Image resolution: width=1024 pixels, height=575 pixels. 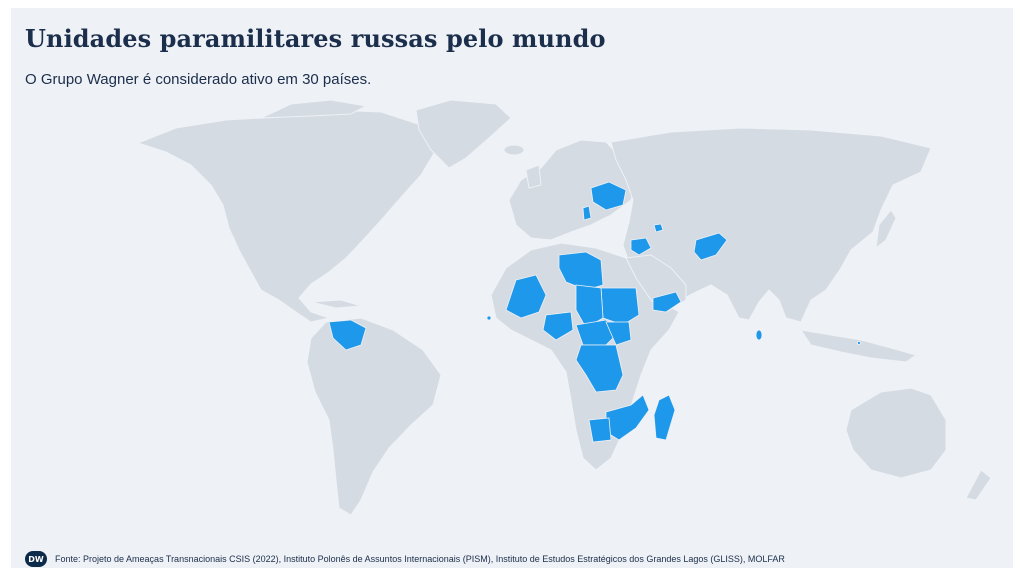 What do you see at coordinates (587, 213) in the screenshot?
I see `country-moldova-region` at bounding box center [587, 213].